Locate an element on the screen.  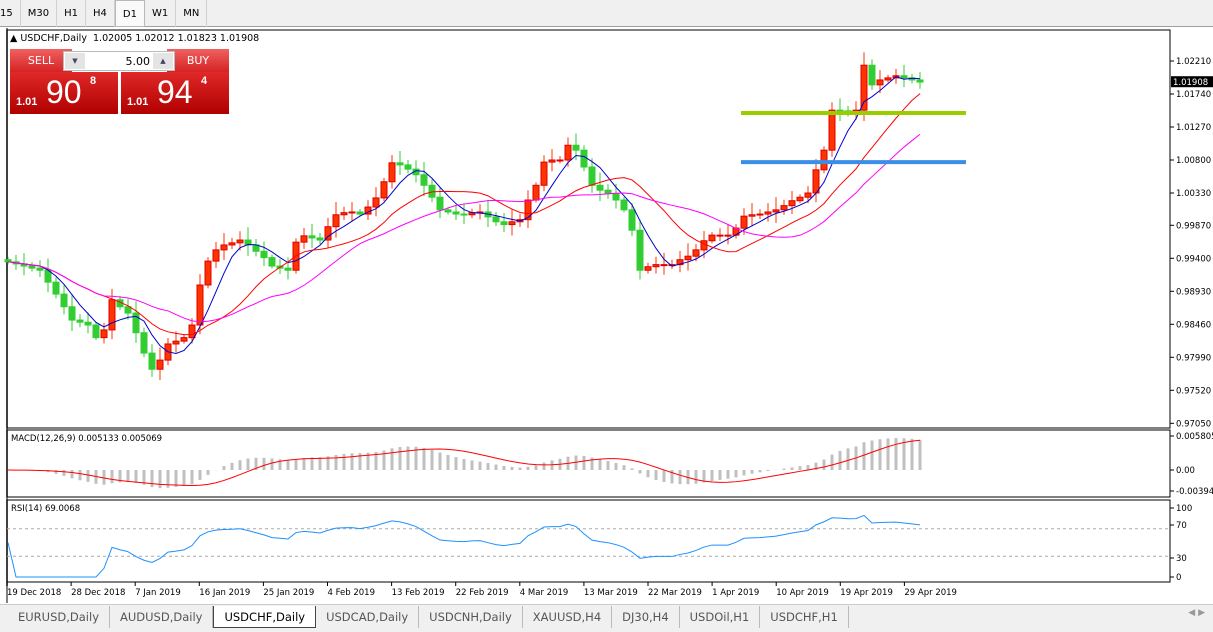
timeframe-m30: M30 is located at coordinates (39, 13).